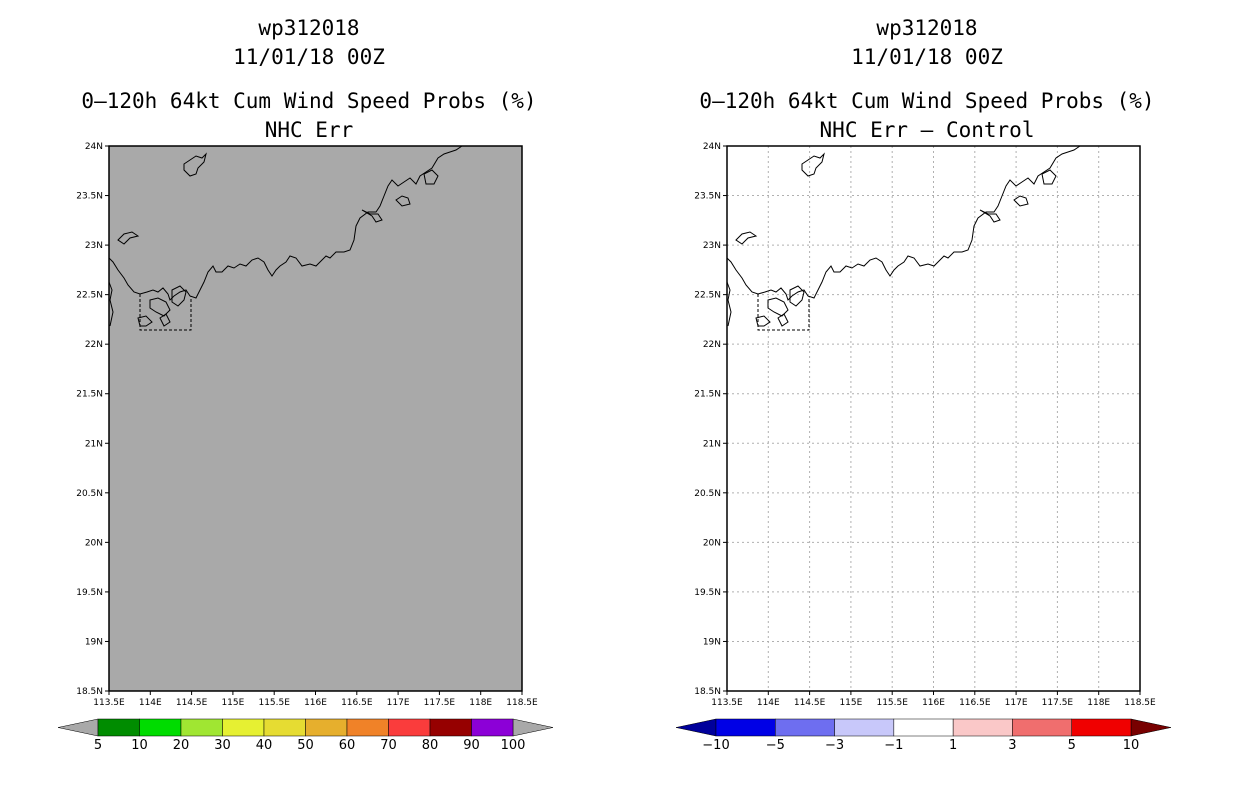  I want to click on y-tick-label: 22.5N, so click(89, 296).